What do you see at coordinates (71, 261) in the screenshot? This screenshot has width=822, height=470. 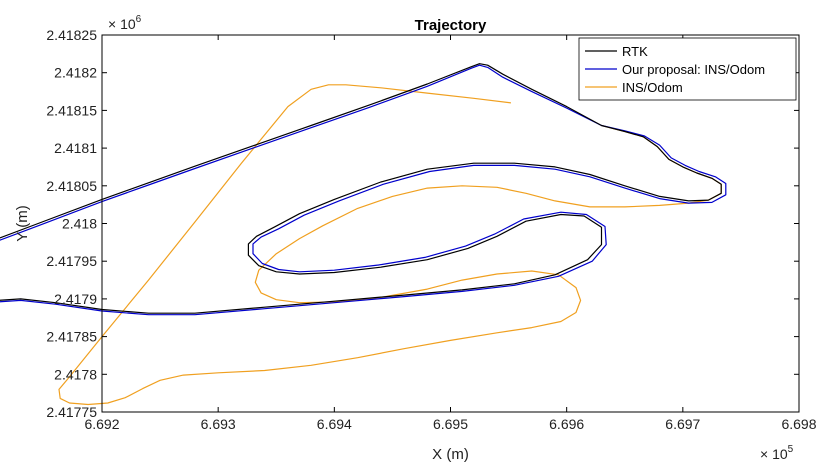 I see `y-tick-label: 2.41795` at bounding box center [71, 261].